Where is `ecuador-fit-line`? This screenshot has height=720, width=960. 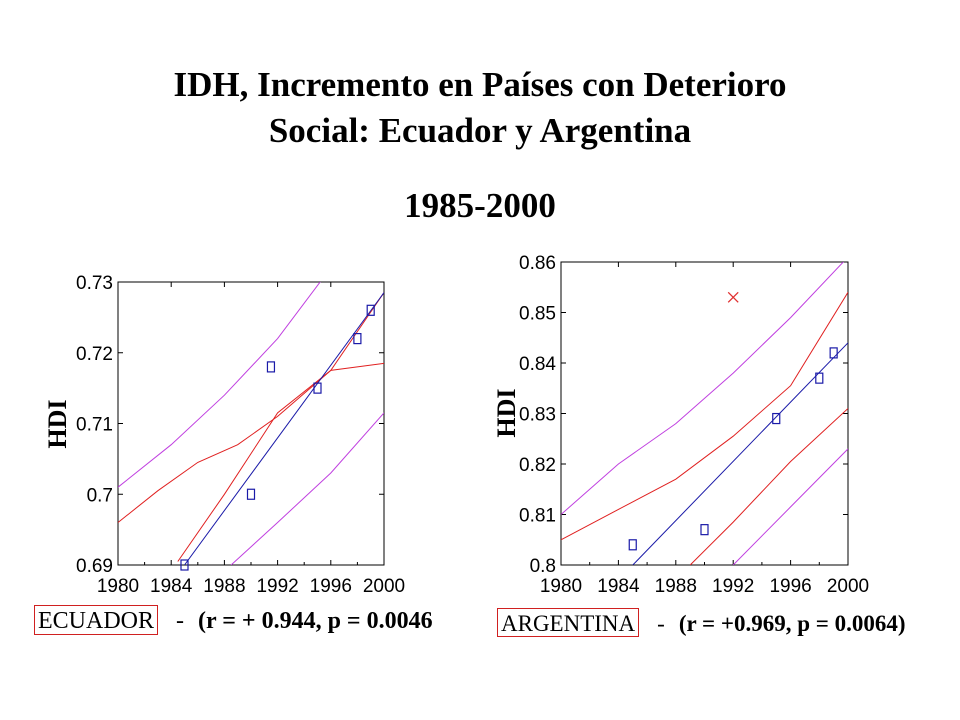
ecuador-fit-line is located at coordinates (284, 428).